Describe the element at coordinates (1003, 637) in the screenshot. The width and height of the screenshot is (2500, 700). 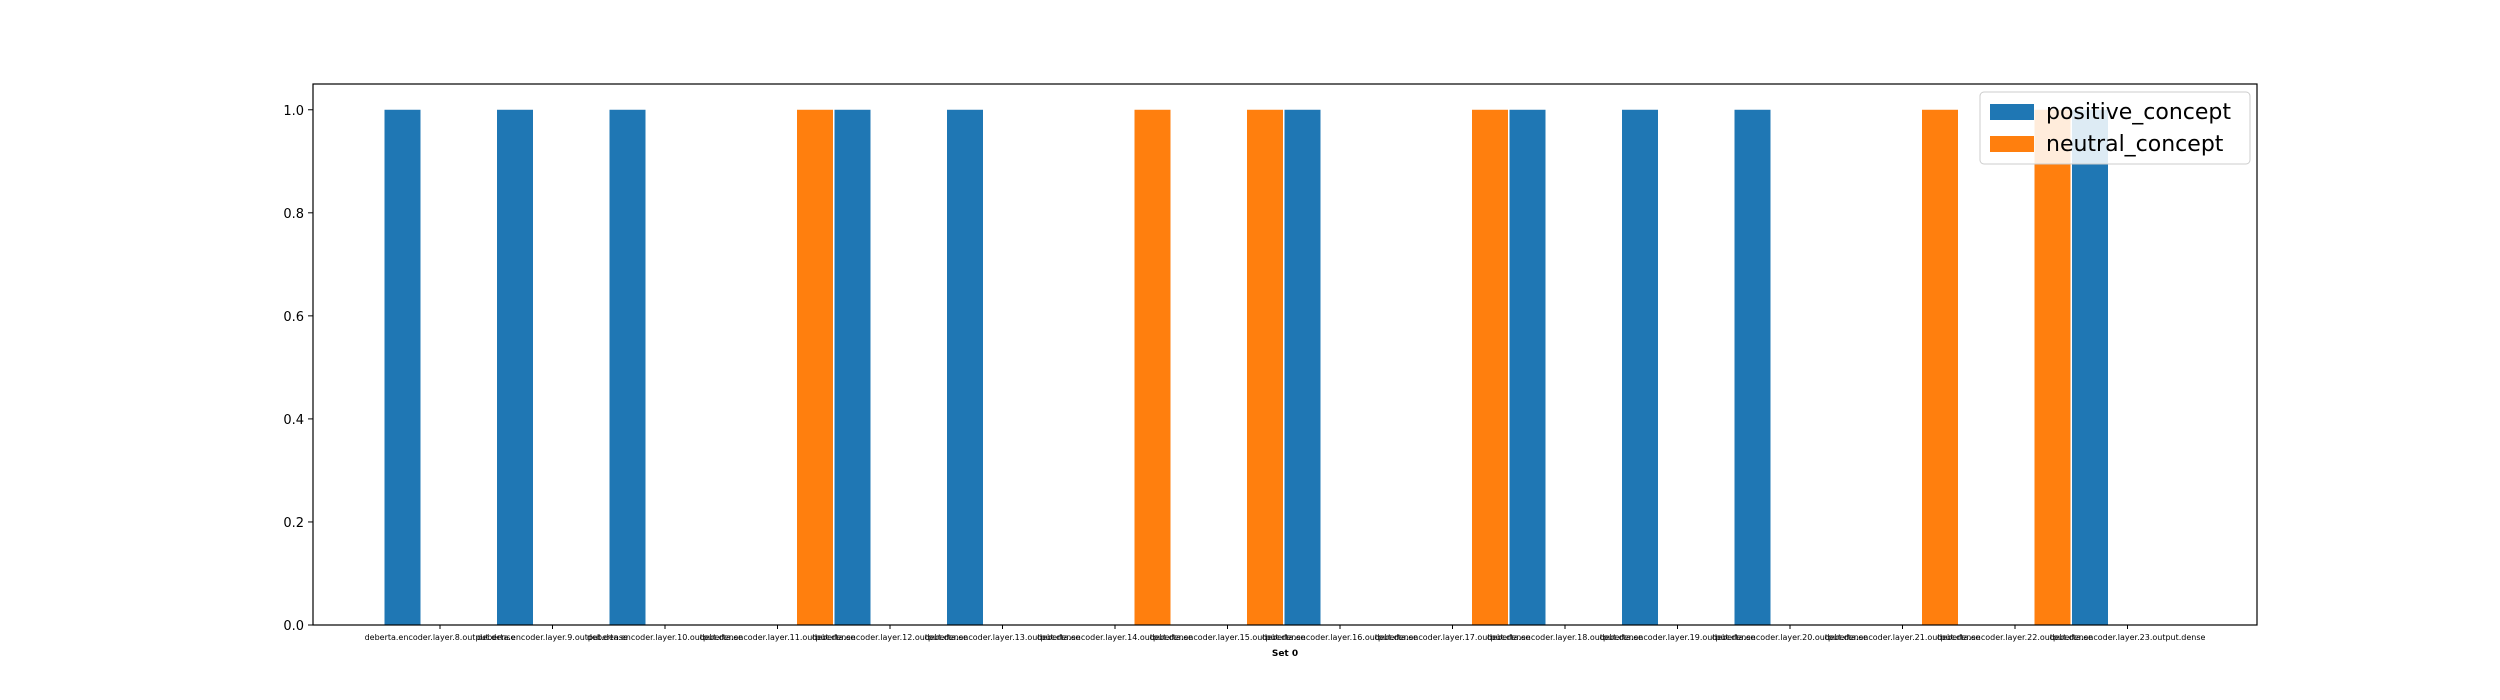
I see `x-tick-label: deberta.encoder.layer.13.output.dense` at that location.